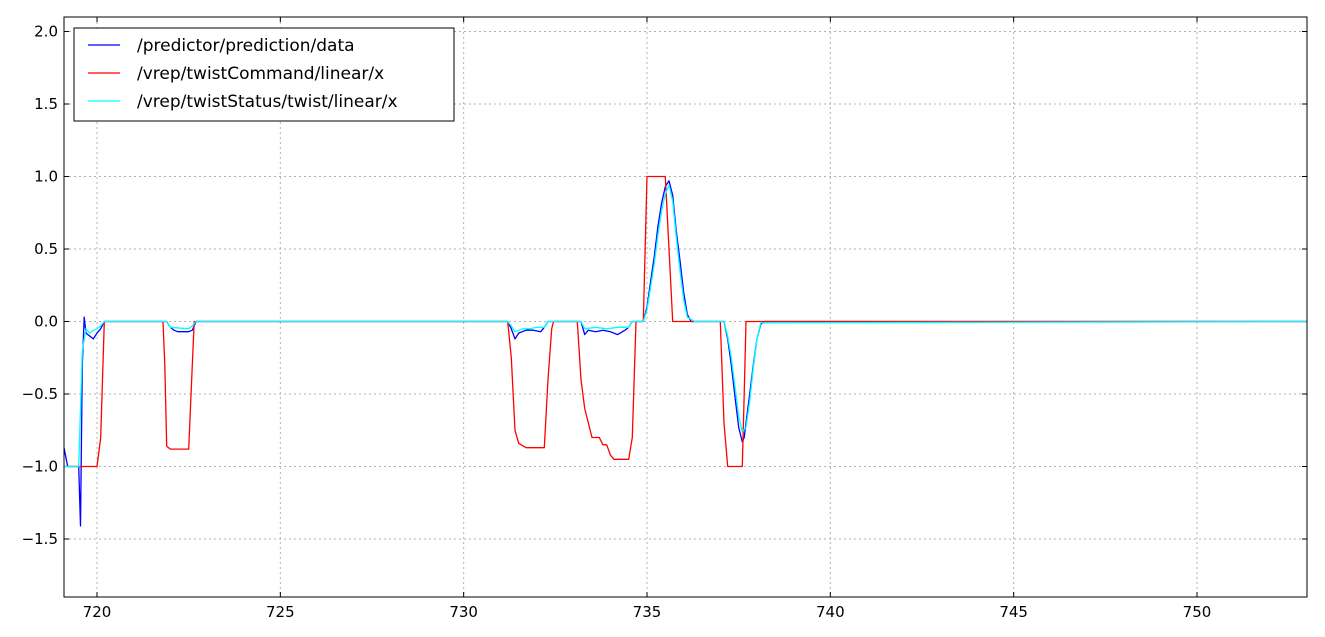 Image resolution: width=1325 pixels, height=637 pixels. I want to click on legend-label: /vrep/twistCommand/linear/x, so click(260, 74).